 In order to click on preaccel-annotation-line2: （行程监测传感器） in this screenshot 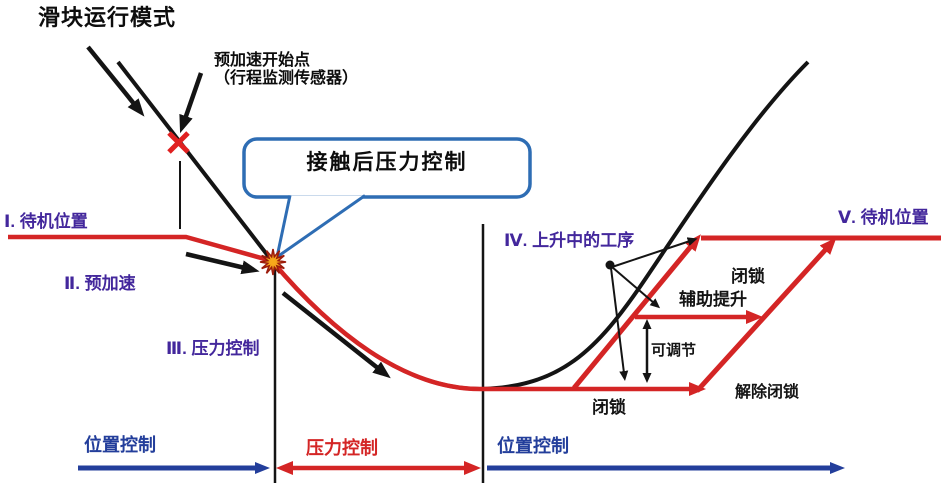, I will do `click(286, 78)`.